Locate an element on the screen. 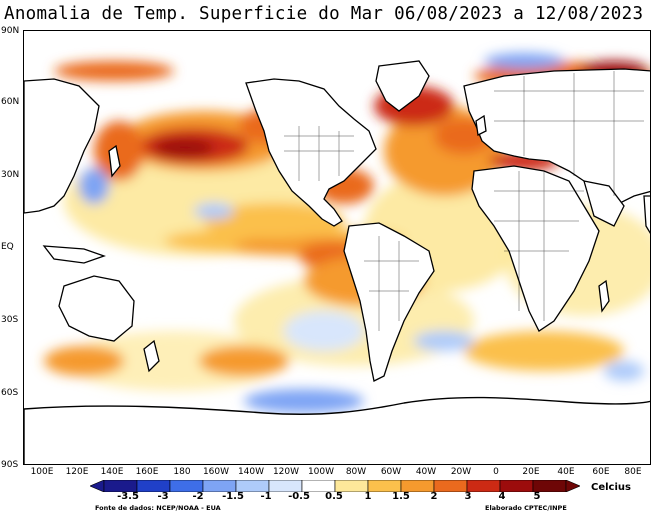  lat-label-30s: 30S is located at coordinates (10, 320).